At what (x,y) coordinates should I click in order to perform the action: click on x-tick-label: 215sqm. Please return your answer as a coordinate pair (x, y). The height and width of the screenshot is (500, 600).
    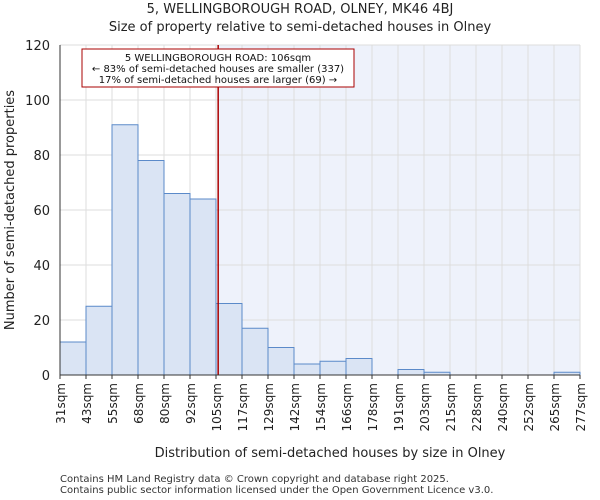
    Looking at the image, I should click on (451, 407).